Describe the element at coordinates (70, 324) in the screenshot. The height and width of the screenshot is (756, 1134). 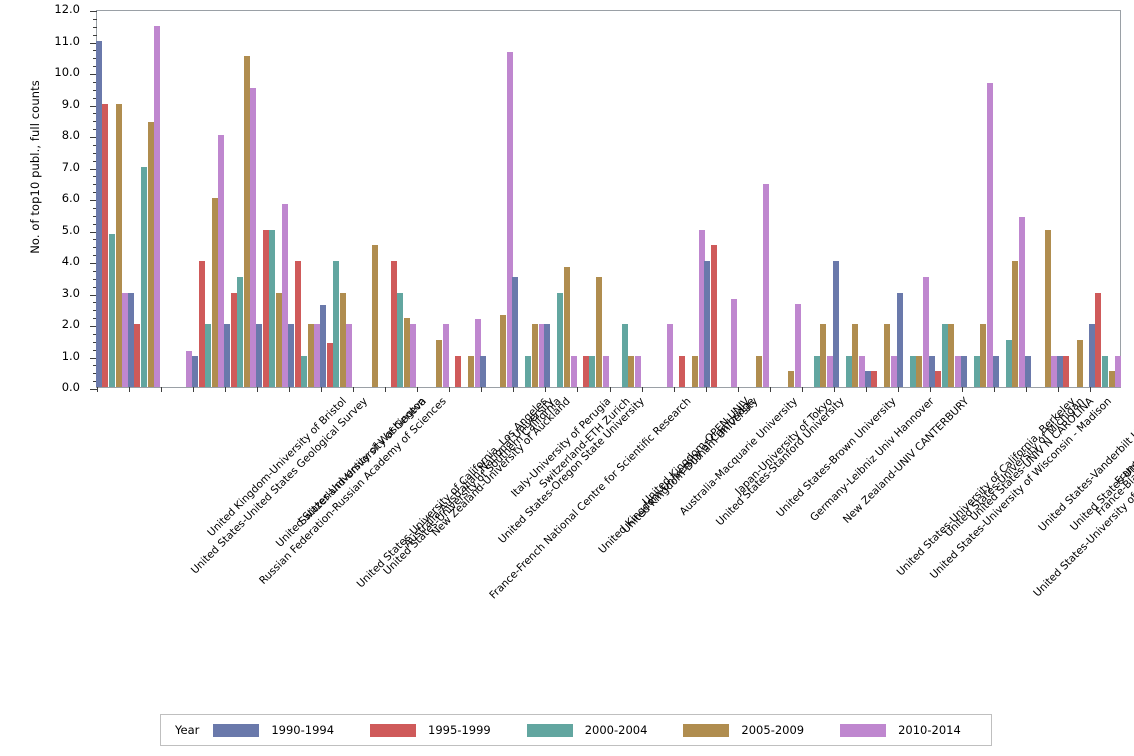
I see `y-tick-label: 2.0` at that location.